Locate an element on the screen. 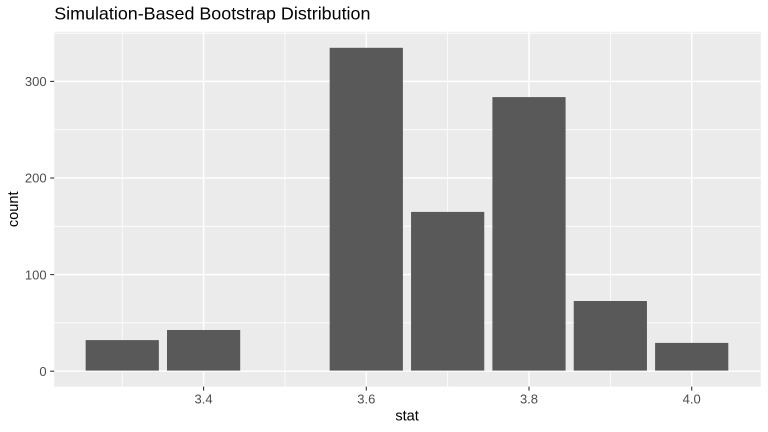 The image size is (768, 432). svg-text:Simulation-Based Bootstrap Dis: Simulation-Based Bootstrap Distribution is located at coordinates (212, 13).